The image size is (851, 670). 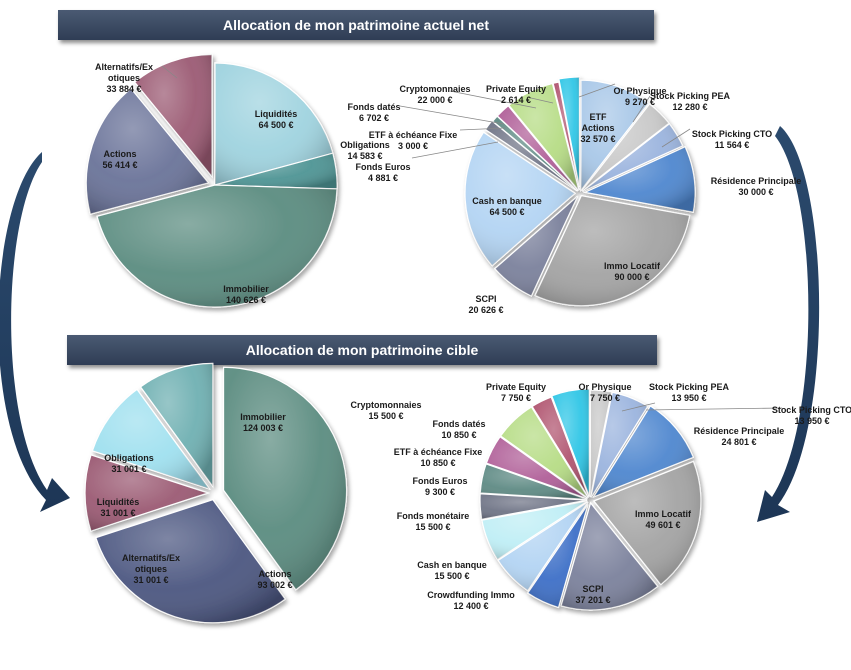 I want to click on slice-label: Cryptomonnaies 22 000 €, so click(x=434, y=94).